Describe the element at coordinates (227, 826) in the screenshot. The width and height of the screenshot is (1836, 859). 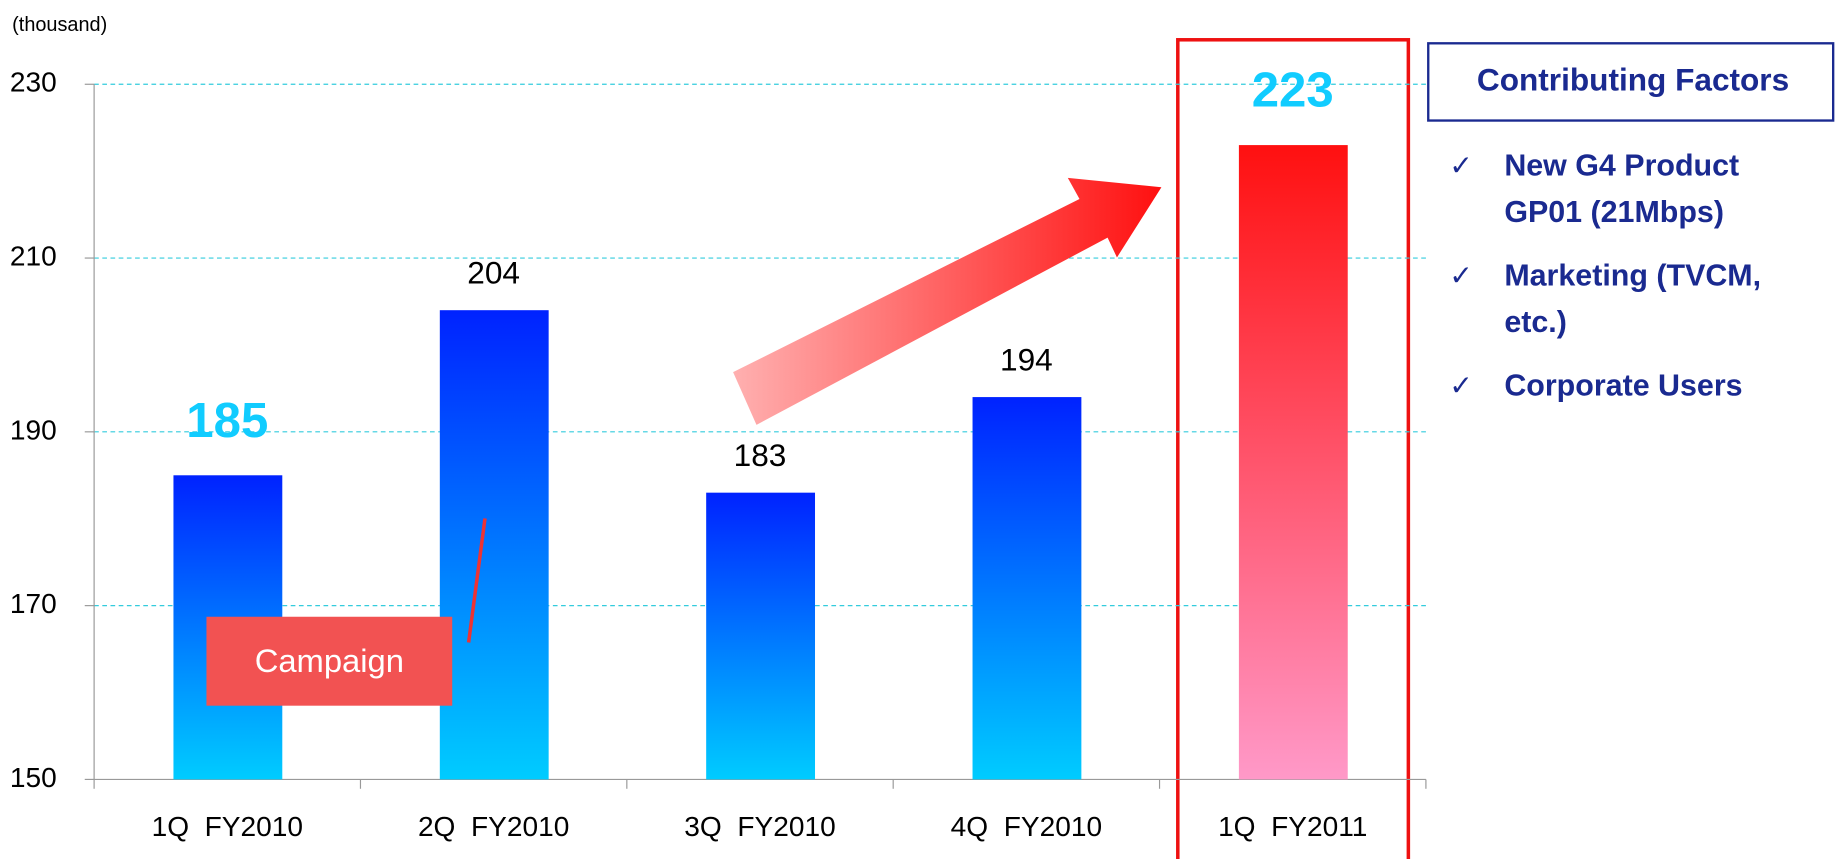
I see `x-tick-label: 1Q FY2010` at that location.